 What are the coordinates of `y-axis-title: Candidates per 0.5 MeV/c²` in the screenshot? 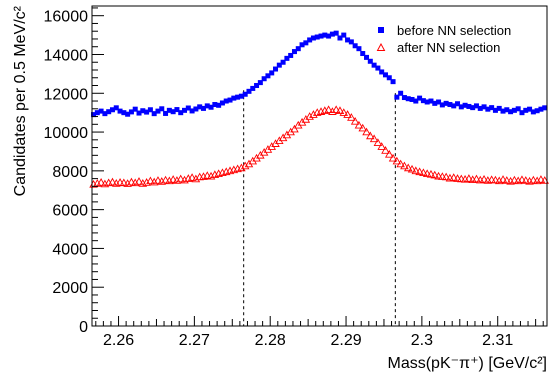 It's located at (20, 100).